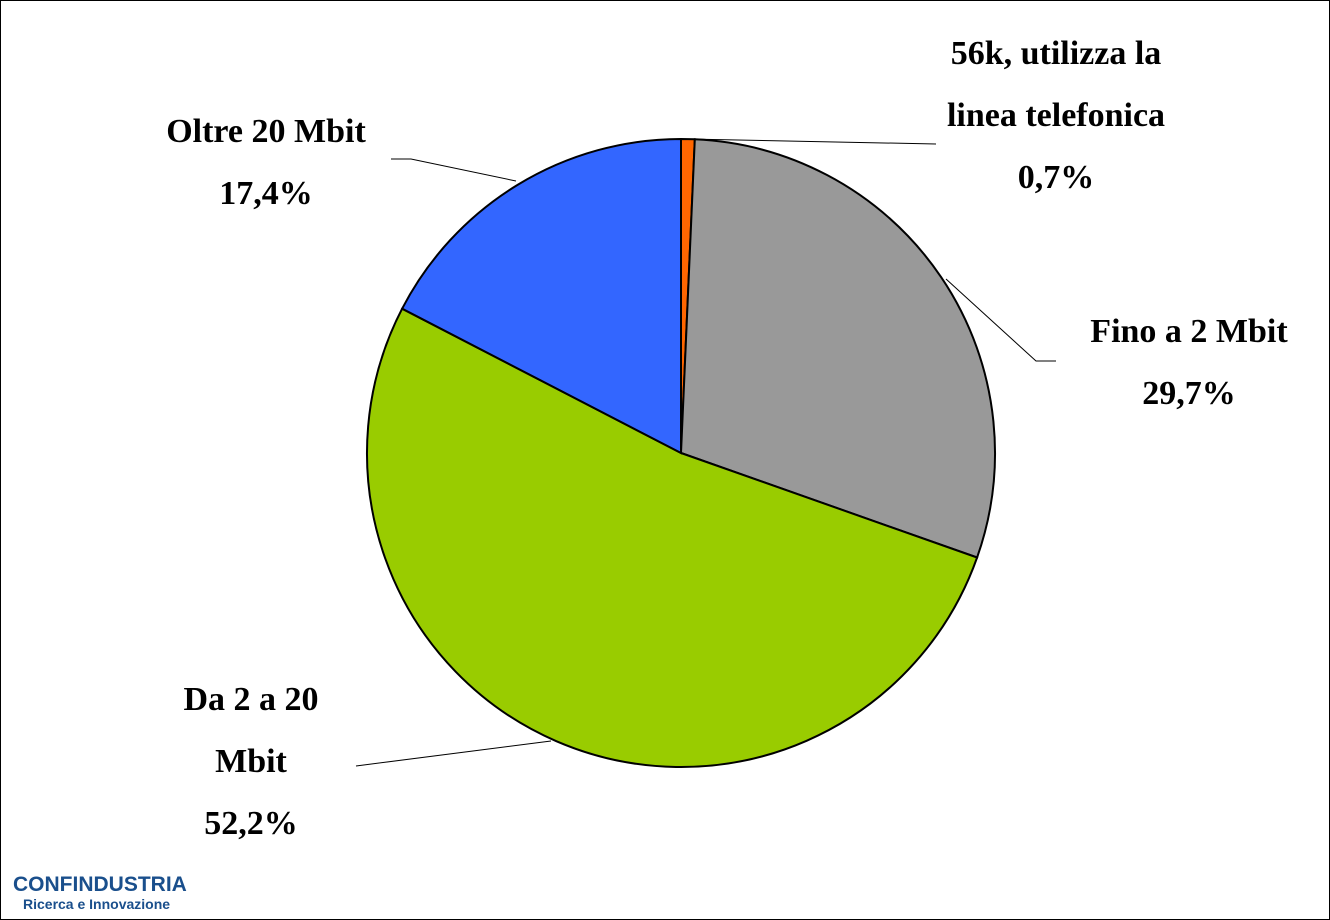 This screenshot has height=920, width=1330. I want to click on slice-label: Oltre 20 Mbit 17,4%, so click(266, 163).